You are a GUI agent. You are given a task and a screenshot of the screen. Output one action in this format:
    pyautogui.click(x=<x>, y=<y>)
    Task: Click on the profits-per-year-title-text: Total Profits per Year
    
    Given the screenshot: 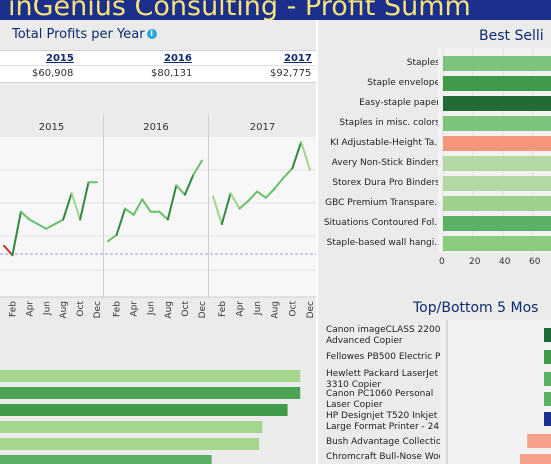 What is the action you would take?
    pyautogui.click(x=78, y=34)
    